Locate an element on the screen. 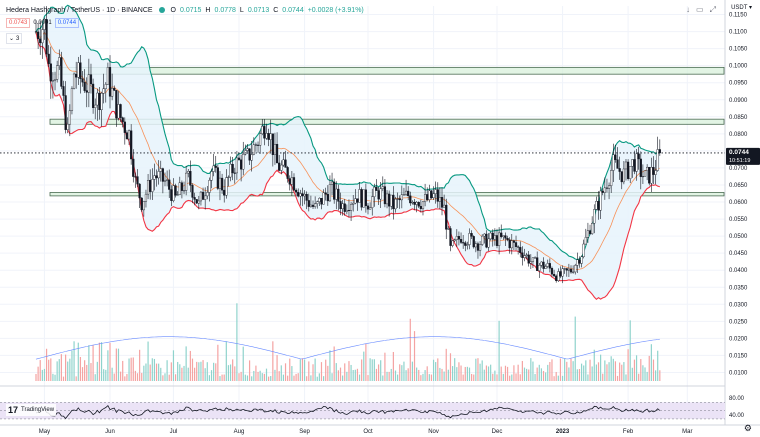  sell-button: 0.0743 is located at coordinates (18, 23).